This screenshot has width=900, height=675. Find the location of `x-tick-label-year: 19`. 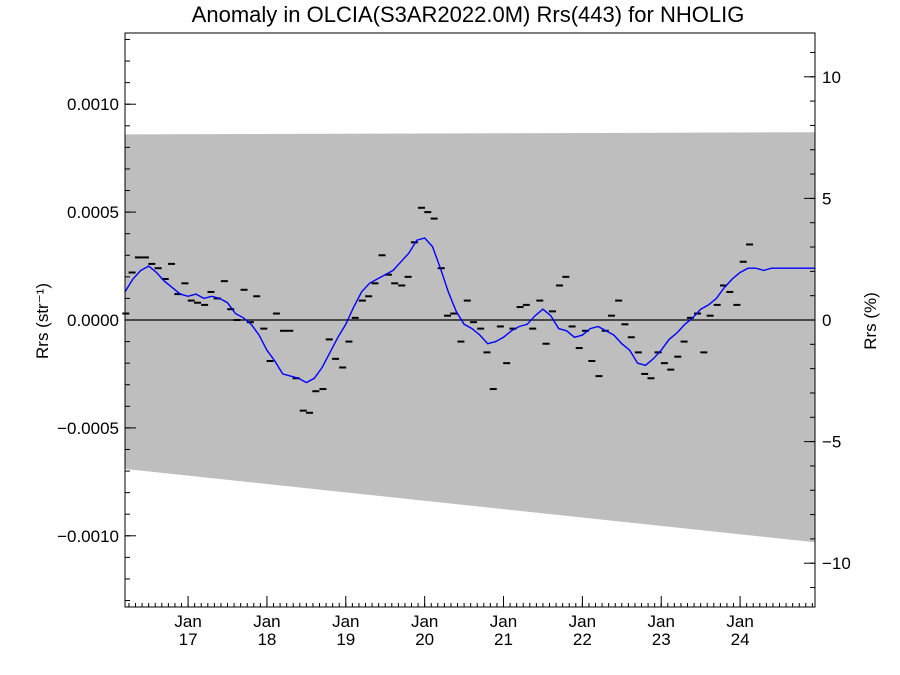

x-tick-label-year: 19 is located at coordinates (345, 639).